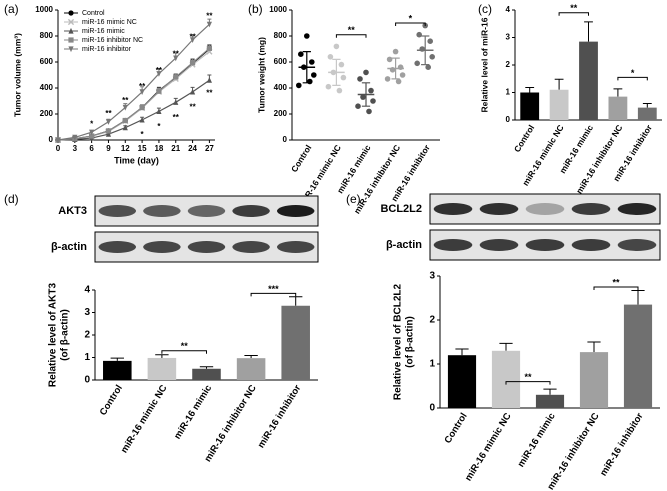 The image size is (667, 491). What do you see at coordinates (107, 49) in the screenshot?
I see `legend-label: miR-16 inhibitor` at bounding box center [107, 49].